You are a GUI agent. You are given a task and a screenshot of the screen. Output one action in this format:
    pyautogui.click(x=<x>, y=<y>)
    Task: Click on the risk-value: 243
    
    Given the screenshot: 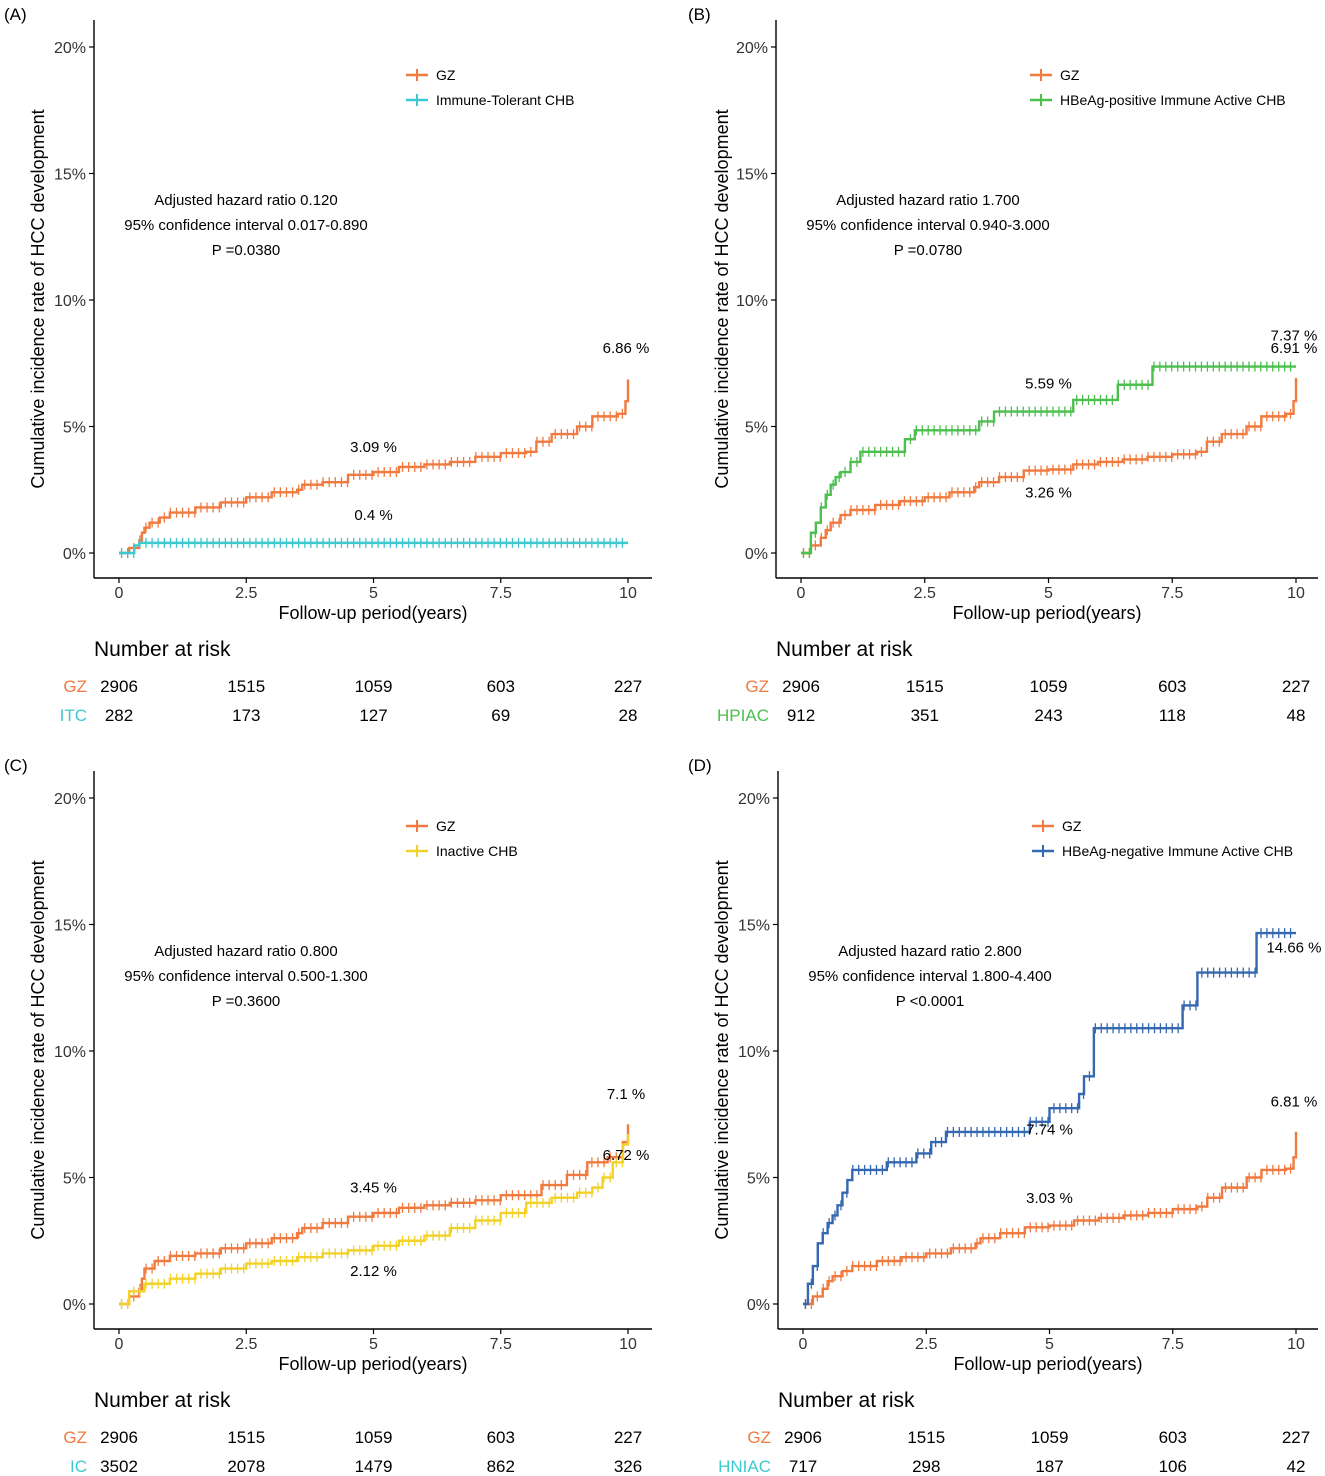 What is the action you would take?
    pyautogui.click(x=1048, y=715)
    